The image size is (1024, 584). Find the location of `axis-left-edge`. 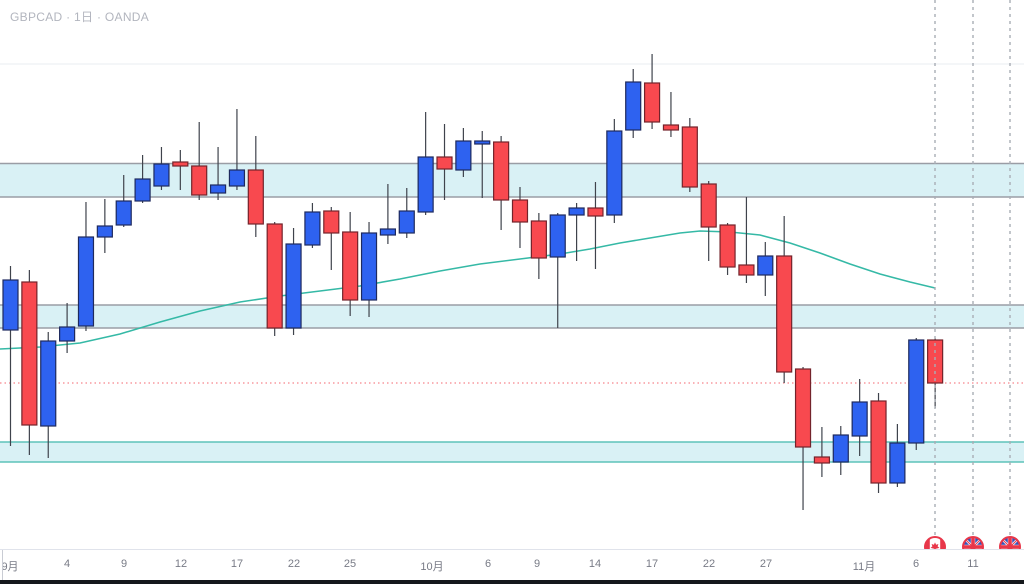

axis-left-edge is located at coordinates (2, 565).